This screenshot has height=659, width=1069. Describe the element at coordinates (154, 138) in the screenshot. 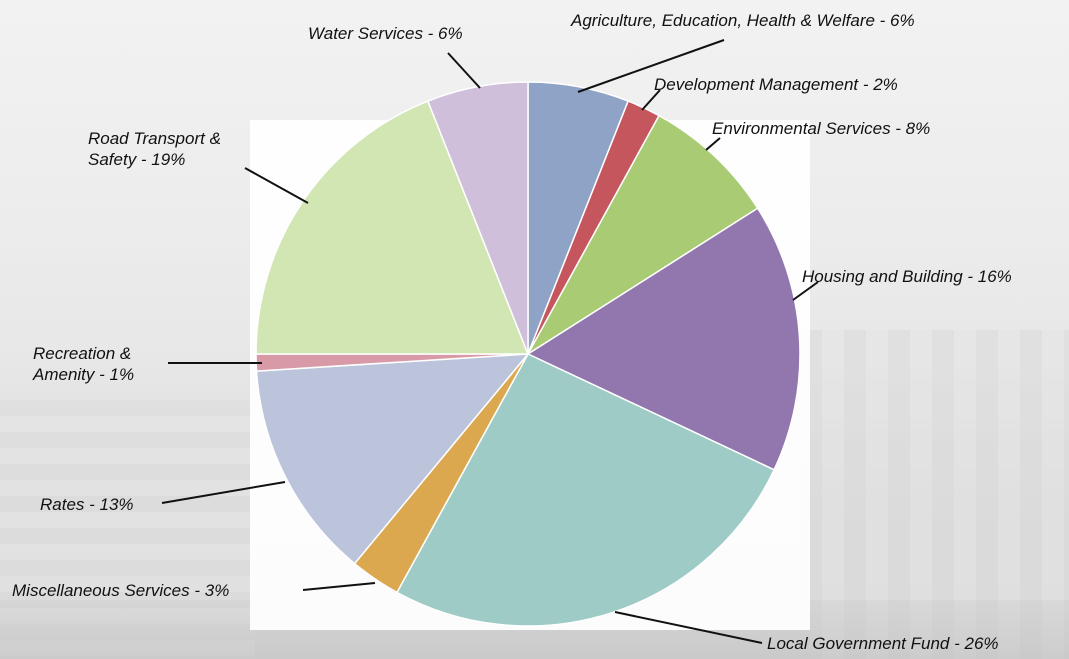

I see `slice-label-road-line1: Road Transport &` at that location.